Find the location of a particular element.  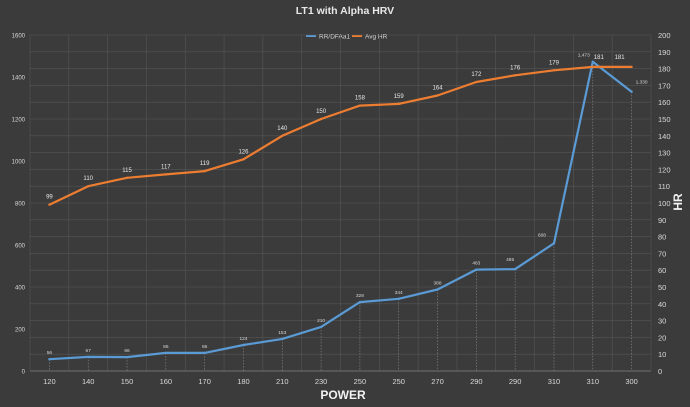

y2-tick-label: 90 is located at coordinates (662, 220).